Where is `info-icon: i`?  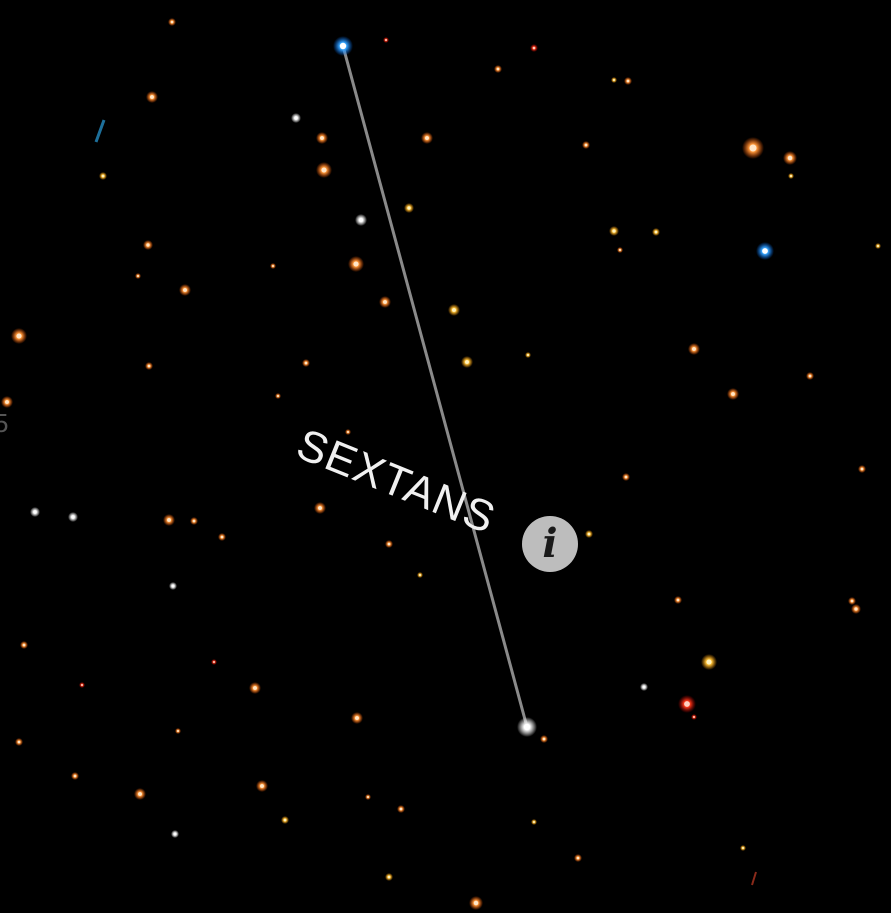 info-icon: i is located at coordinates (550, 544).